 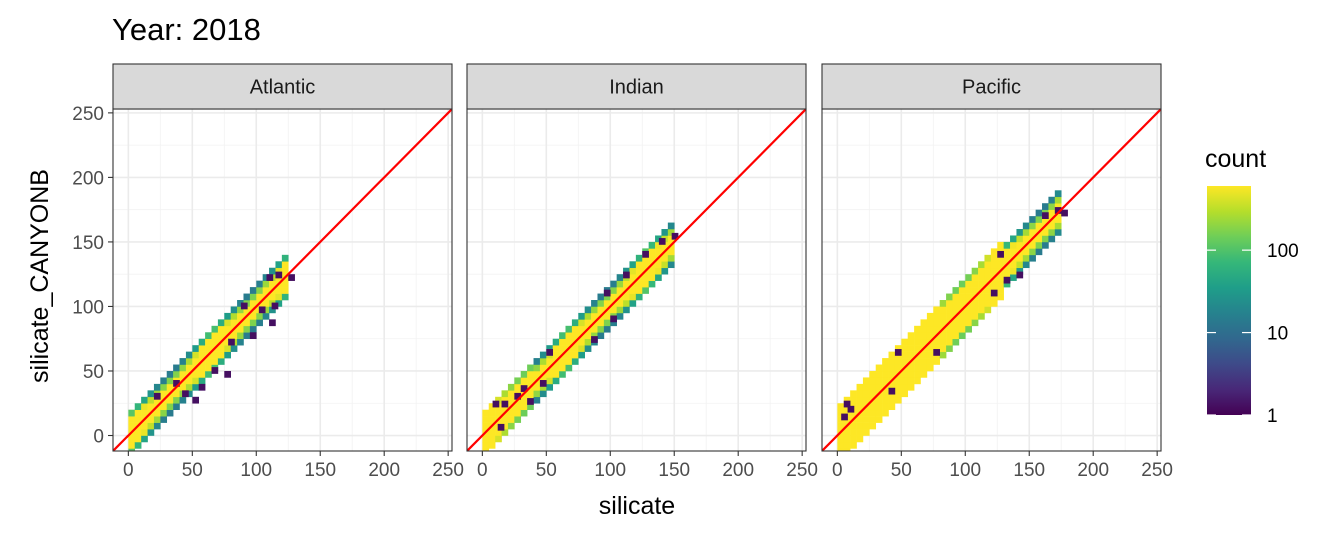 What do you see at coordinates (636, 86) in the screenshot?
I see `facet-strip` at bounding box center [636, 86].